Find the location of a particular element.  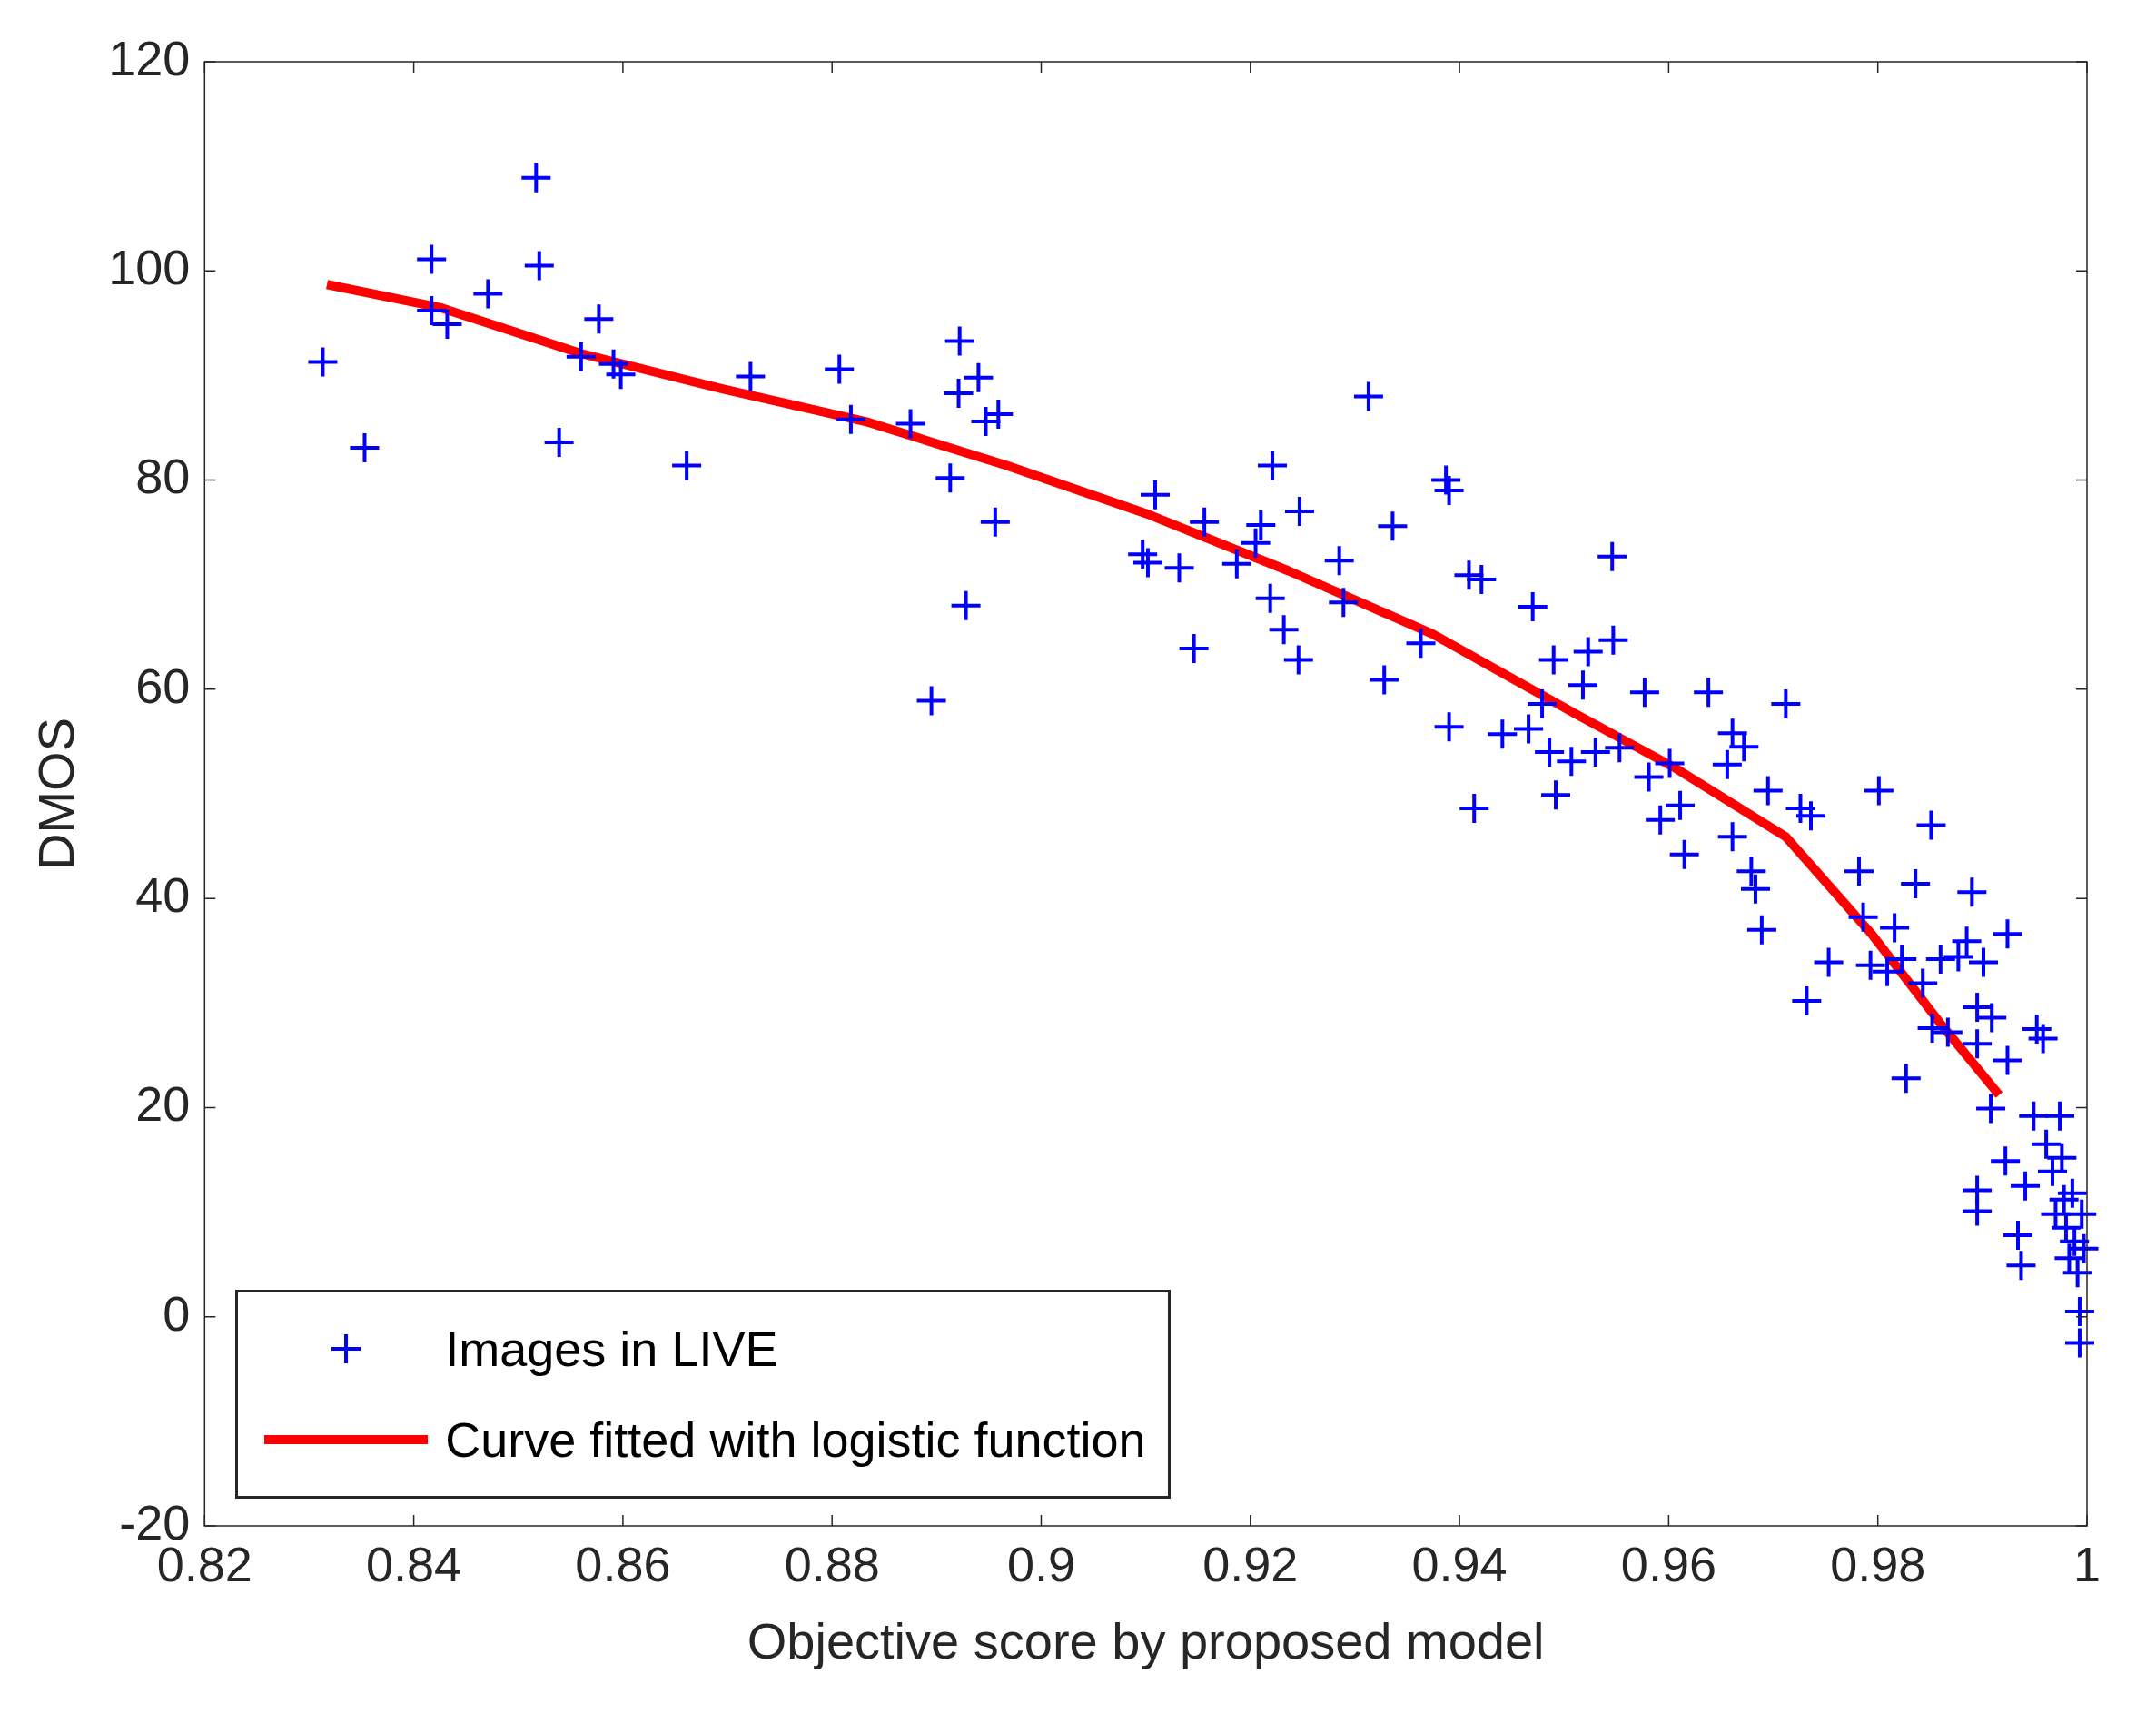

y-tick-label: 60 is located at coordinates (163, 685).